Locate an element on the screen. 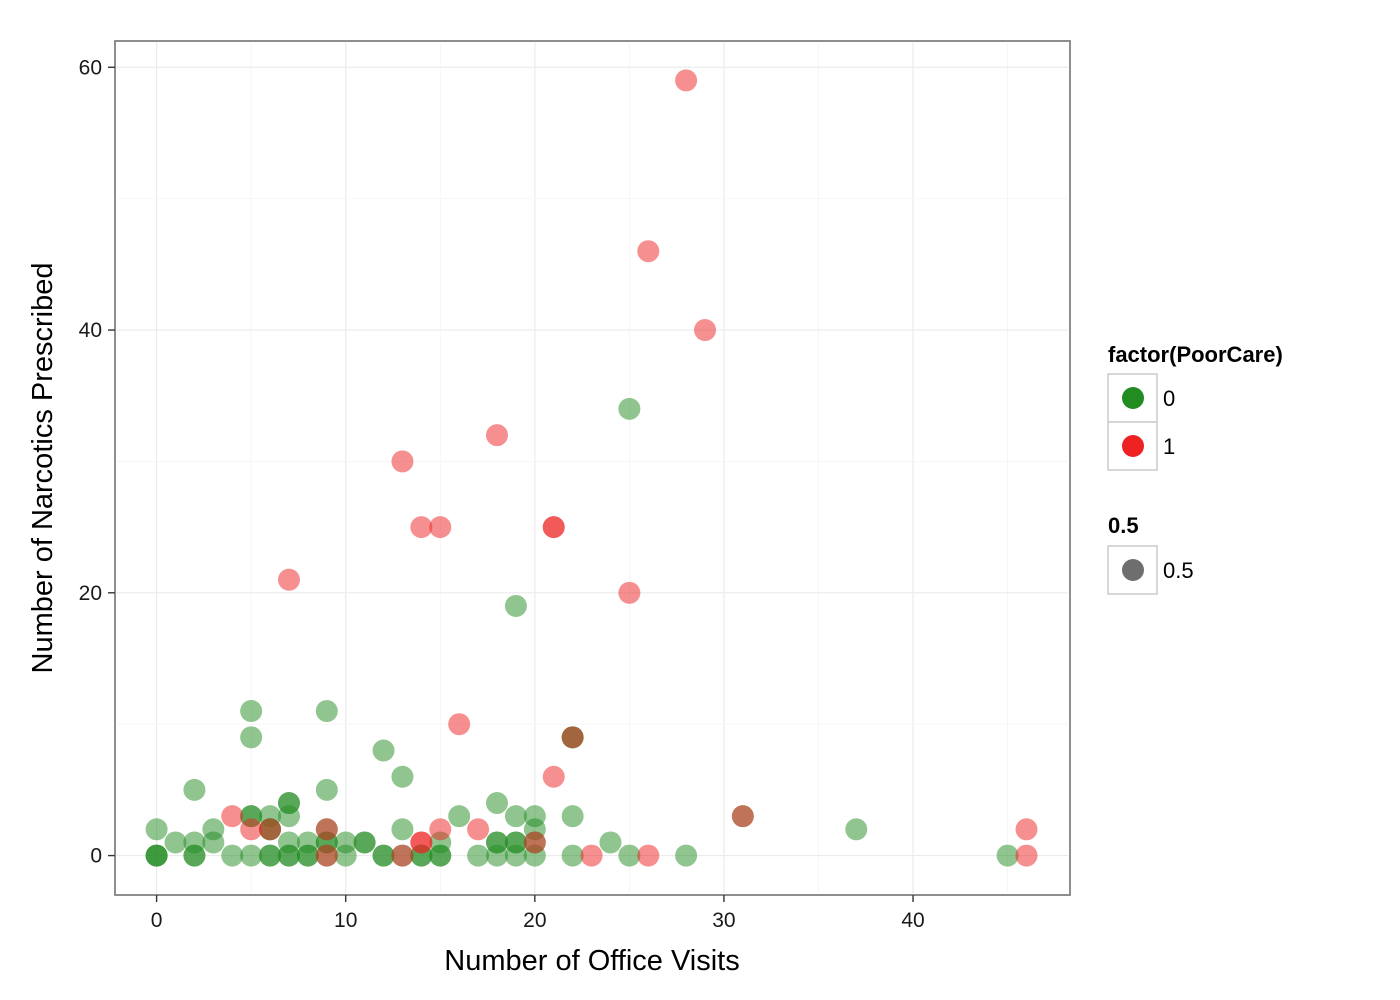 The height and width of the screenshot is (1000, 1400). legend-label-0: 0 is located at coordinates (1169, 398).